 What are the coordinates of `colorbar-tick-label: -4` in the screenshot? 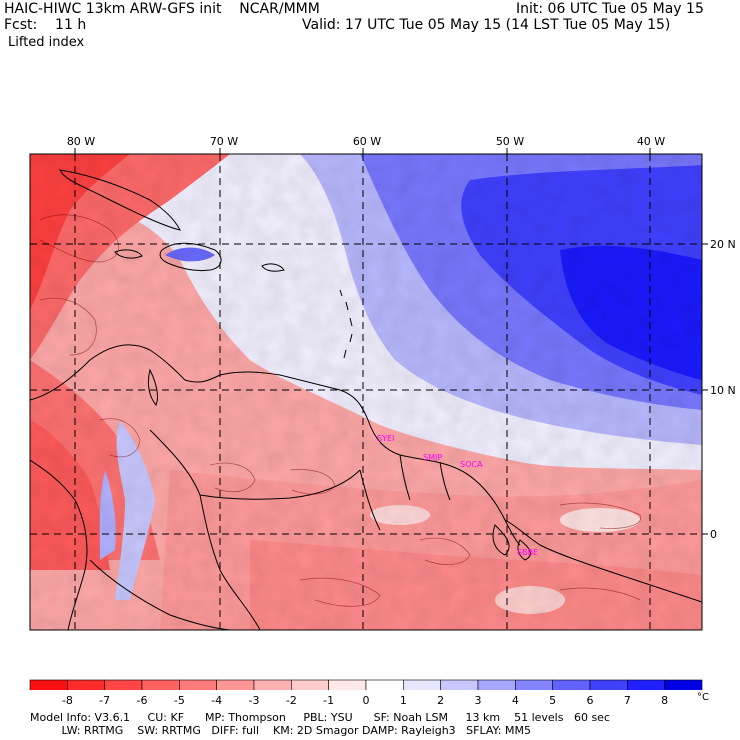 It's located at (217, 700).